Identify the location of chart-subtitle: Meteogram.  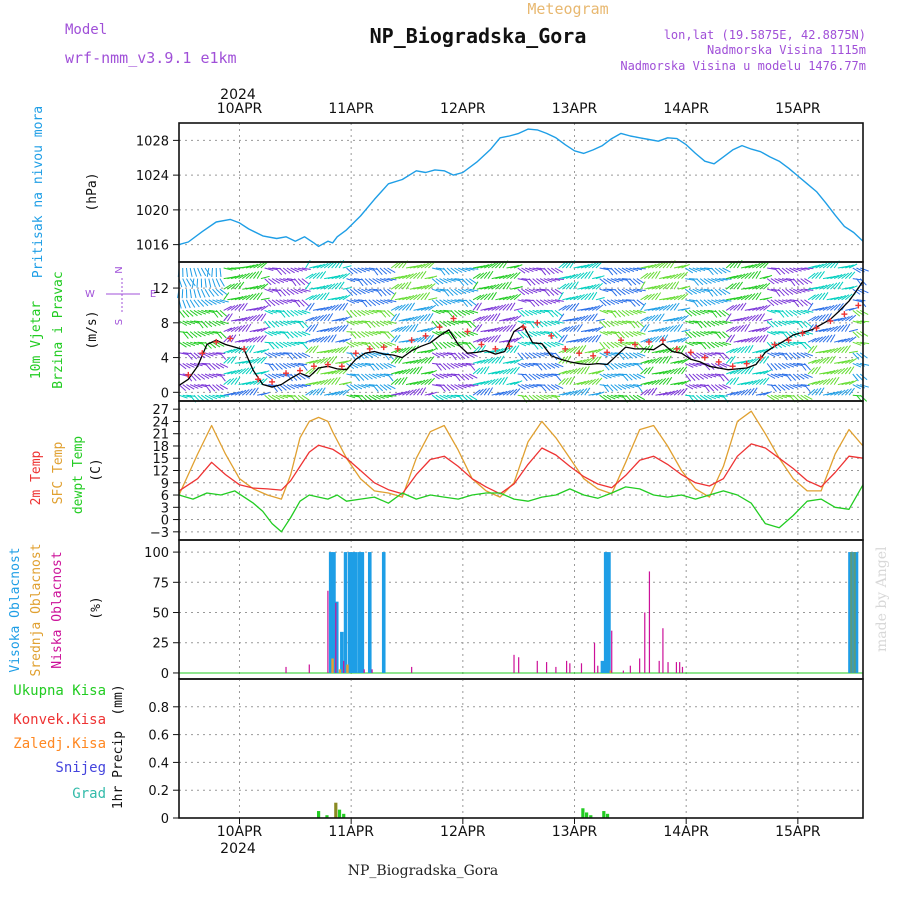
(567, 9).